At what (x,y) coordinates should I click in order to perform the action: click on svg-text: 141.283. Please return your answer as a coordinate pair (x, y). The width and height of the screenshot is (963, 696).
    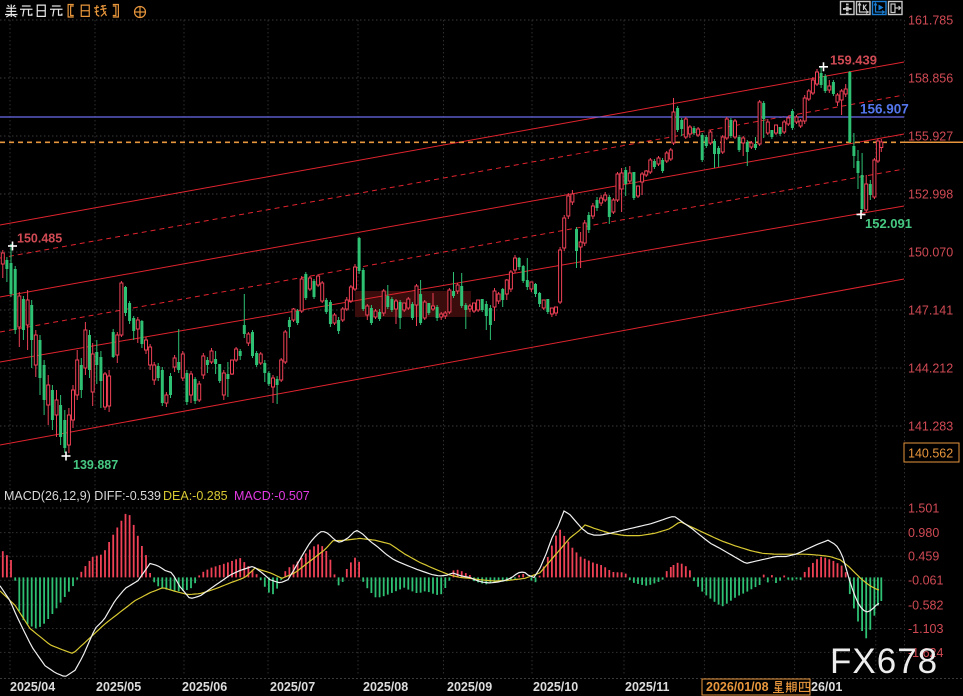
    Looking at the image, I should click on (930, 427).